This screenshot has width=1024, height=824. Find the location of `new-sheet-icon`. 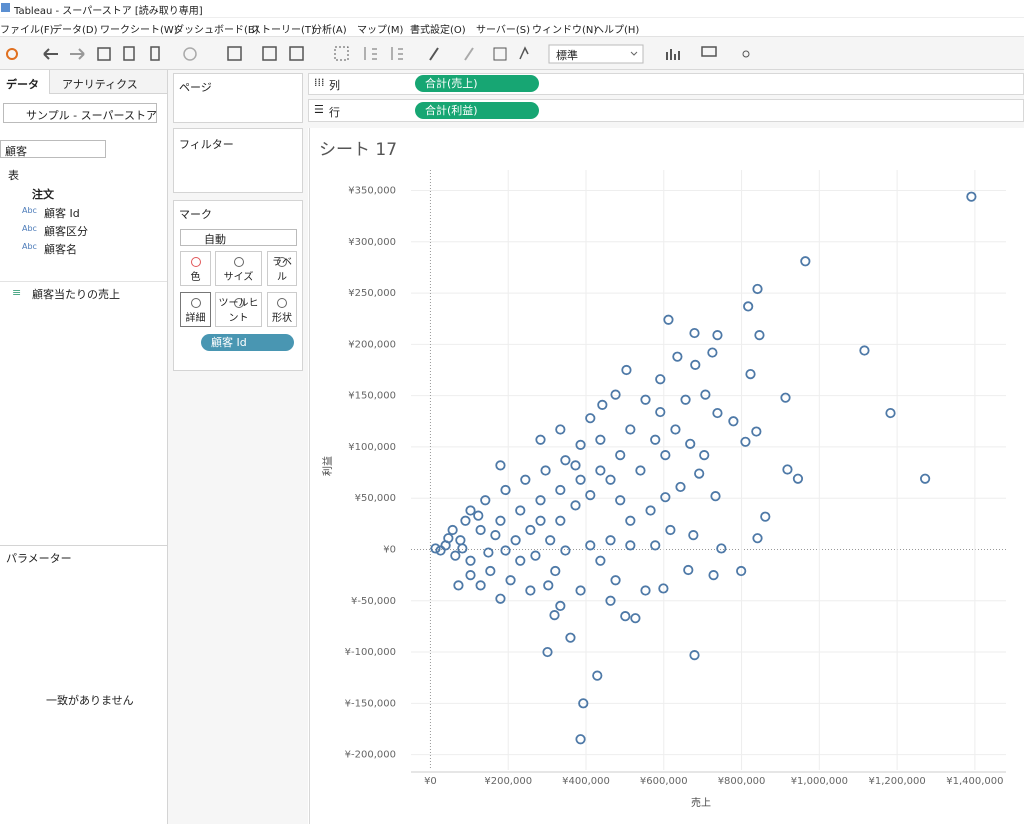

new-sheet-icon is located at coordinates (234, 53).